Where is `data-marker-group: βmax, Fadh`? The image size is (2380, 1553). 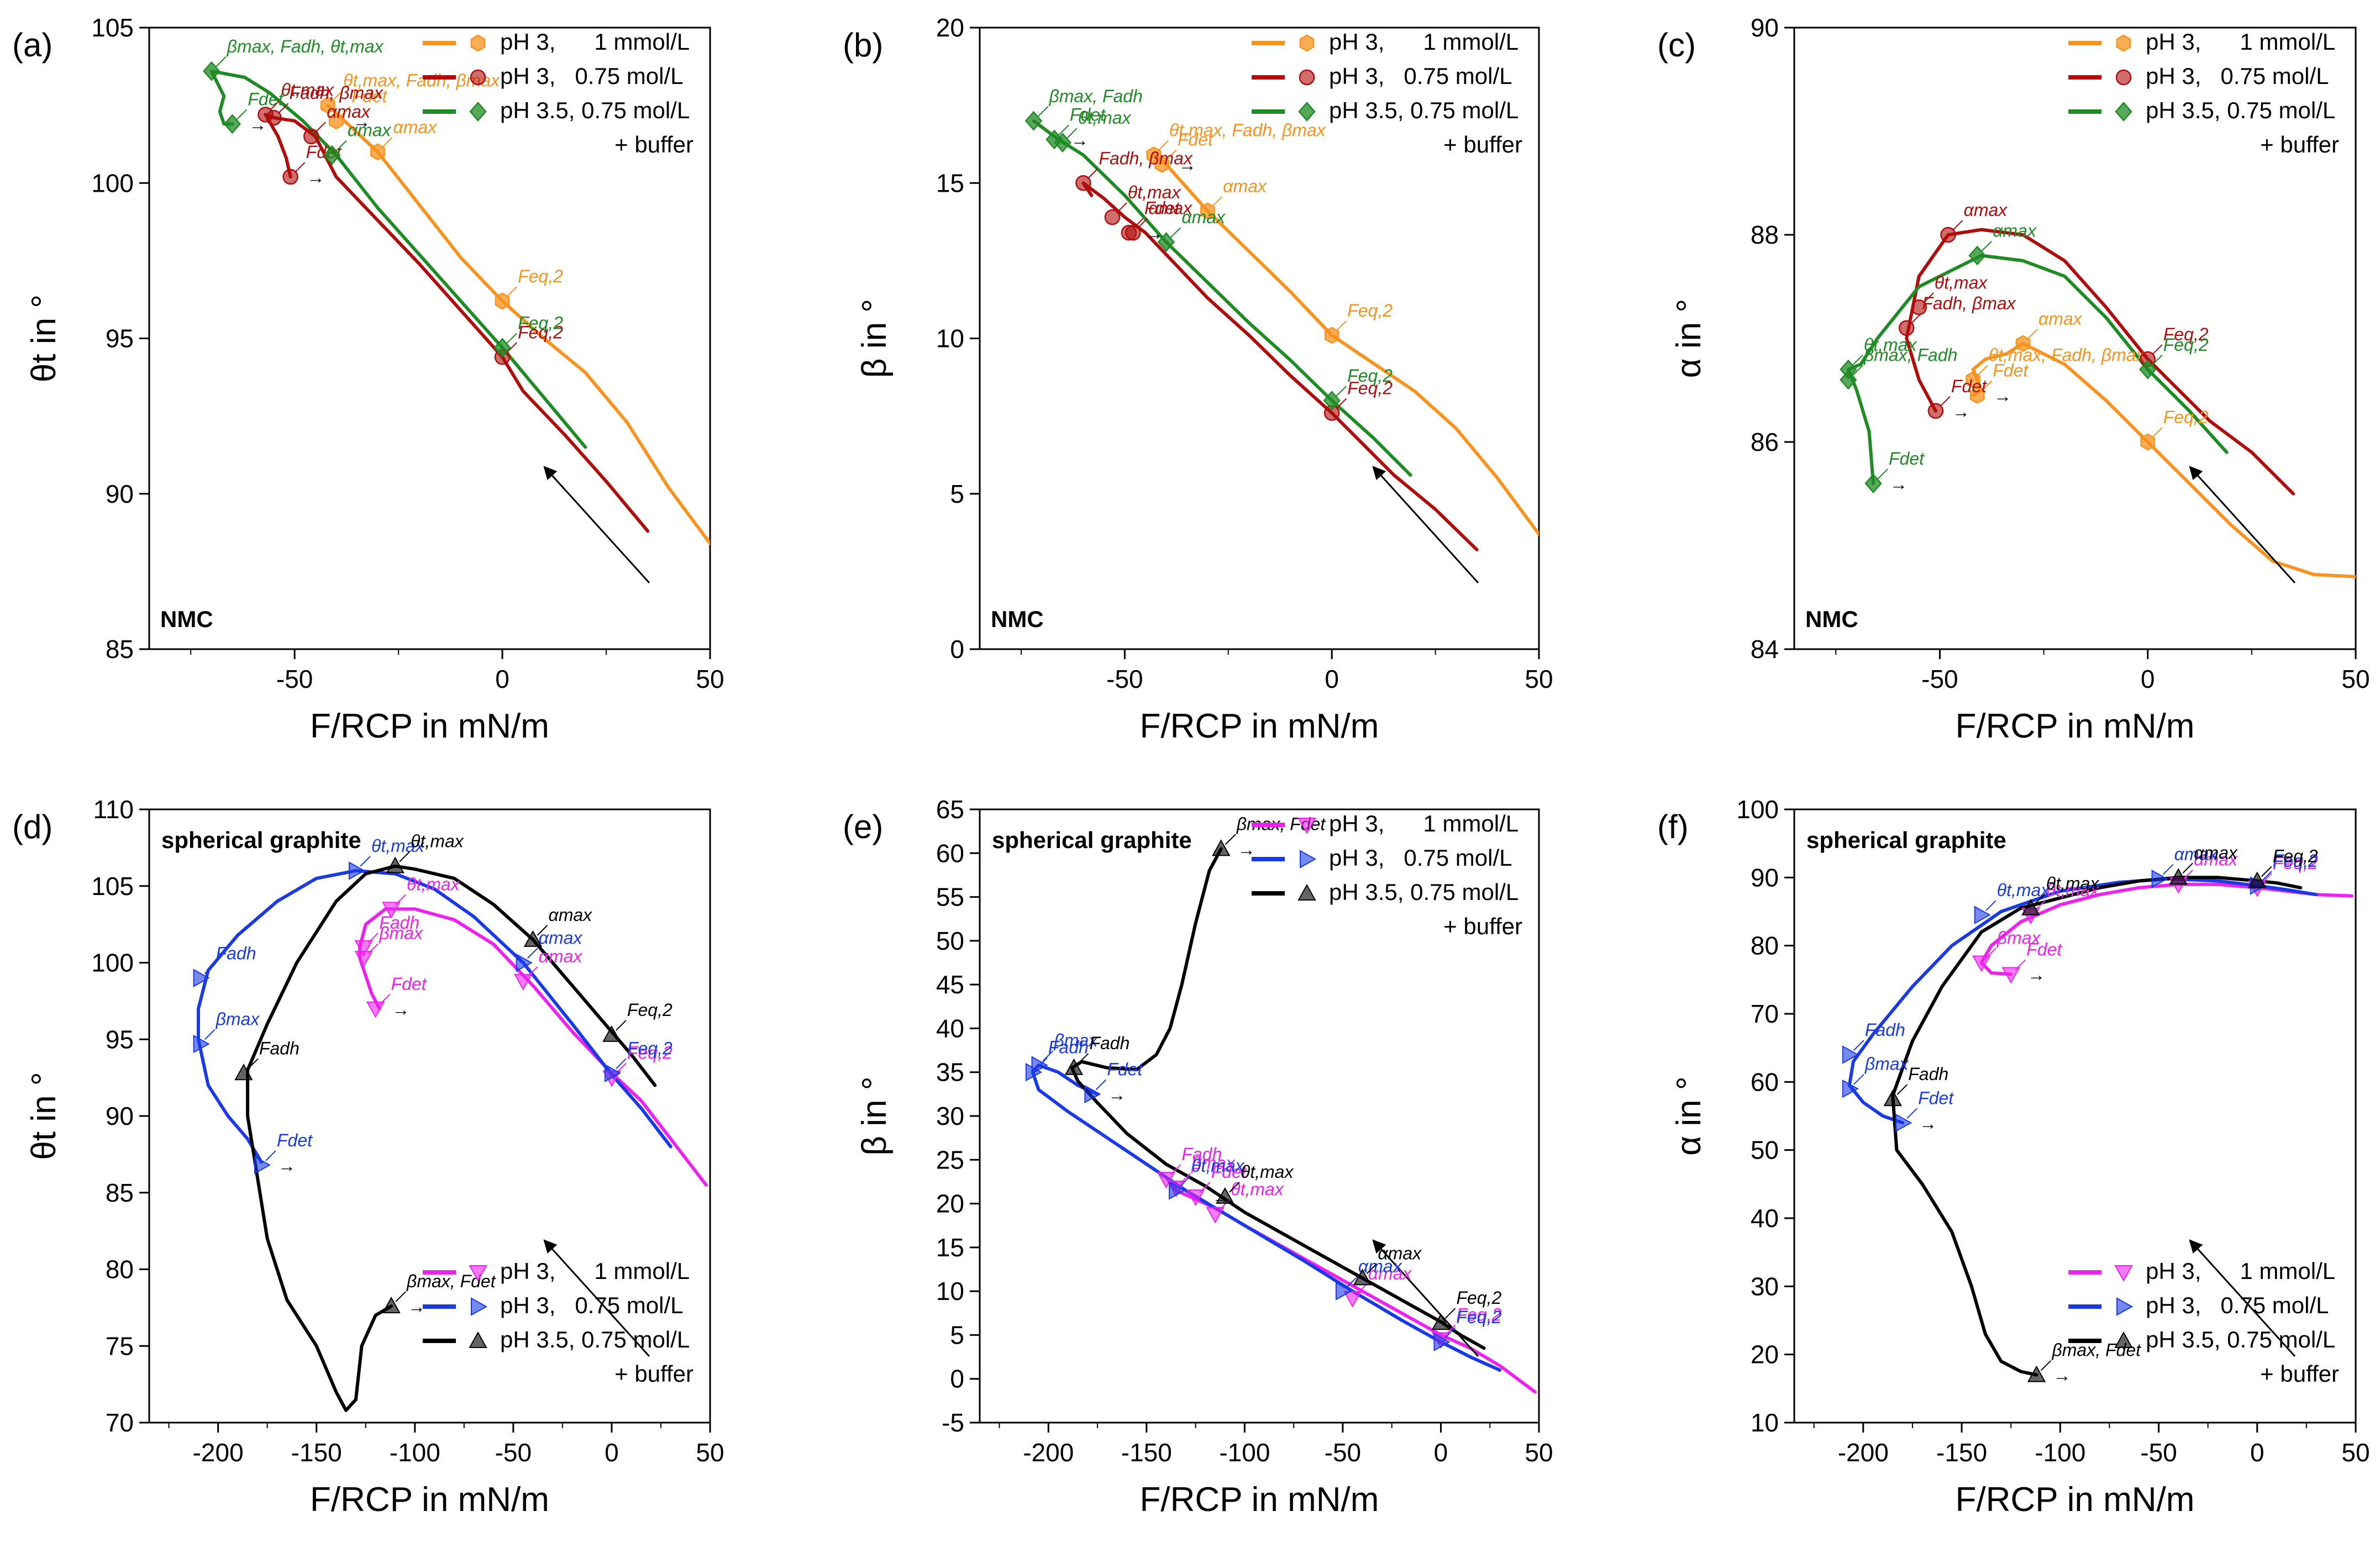 data-marker-group: βmax, Fadh is located at coordinates (1083, 108).